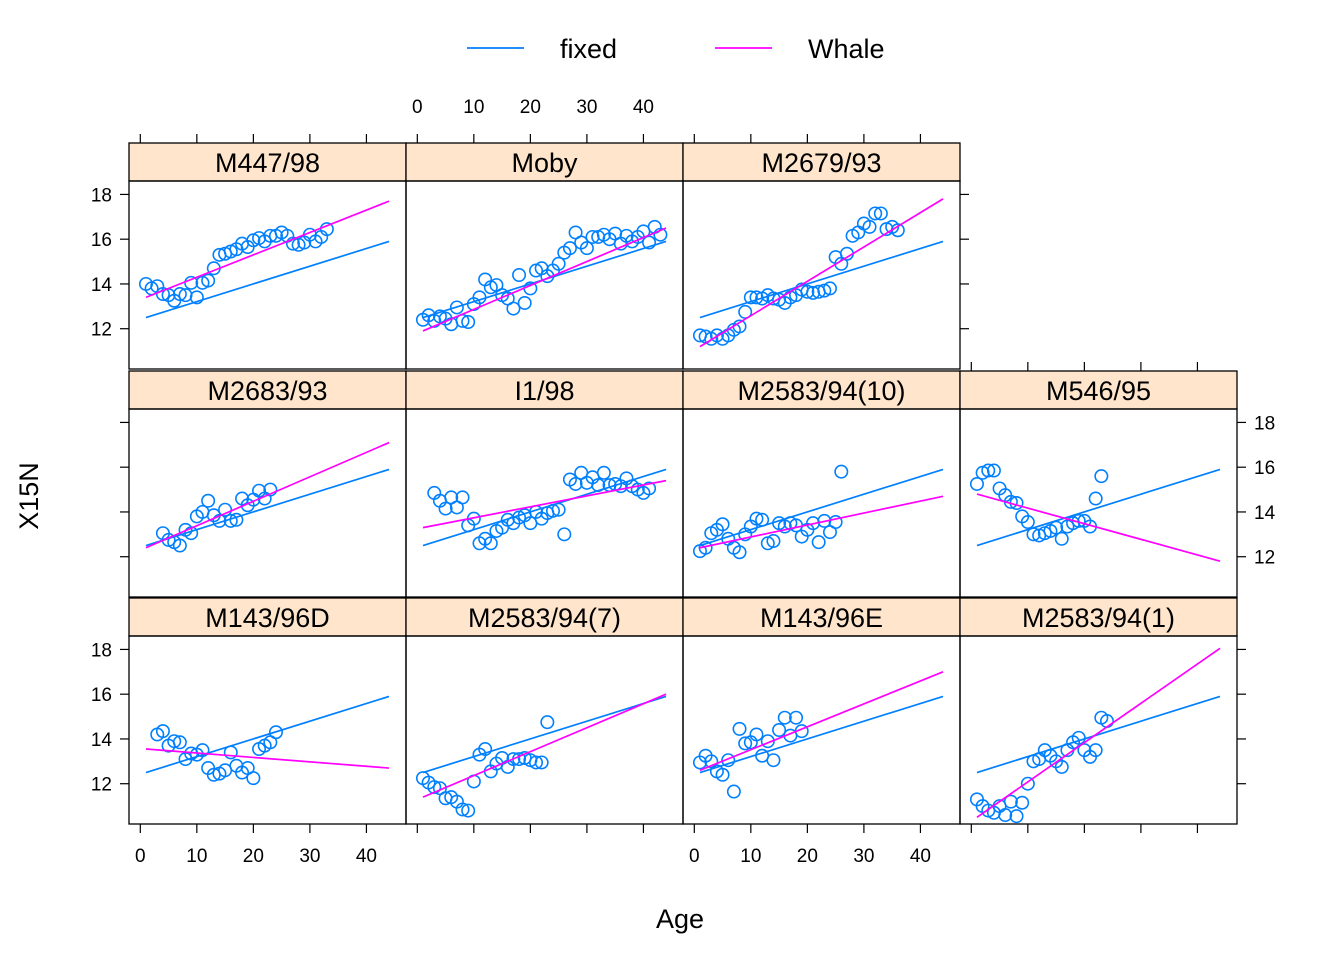  What do you see at coordinates (810, 845) in the screenshot?
I see `x-axis-col-2-bottom: 0 10 20 30 40` at bounding box center [810, 845].